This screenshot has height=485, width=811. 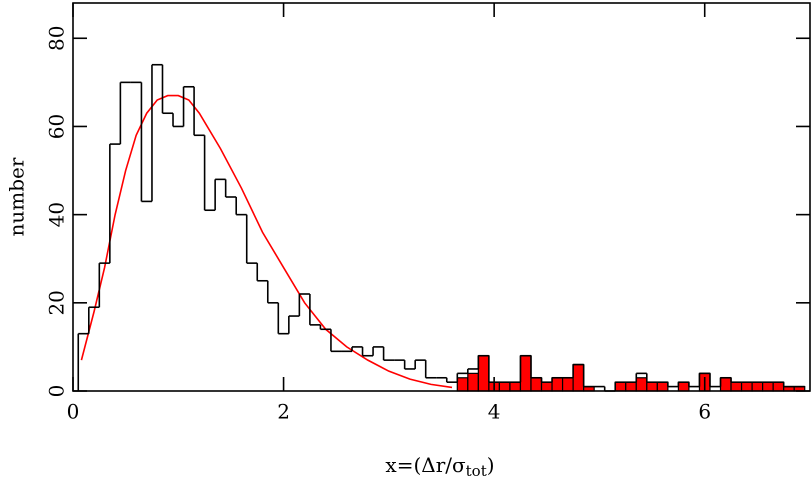 What do you see at coordinates (57, 302) in the screenshot?
I see `y-tick-label: 20` at bounding box center [57, 302].